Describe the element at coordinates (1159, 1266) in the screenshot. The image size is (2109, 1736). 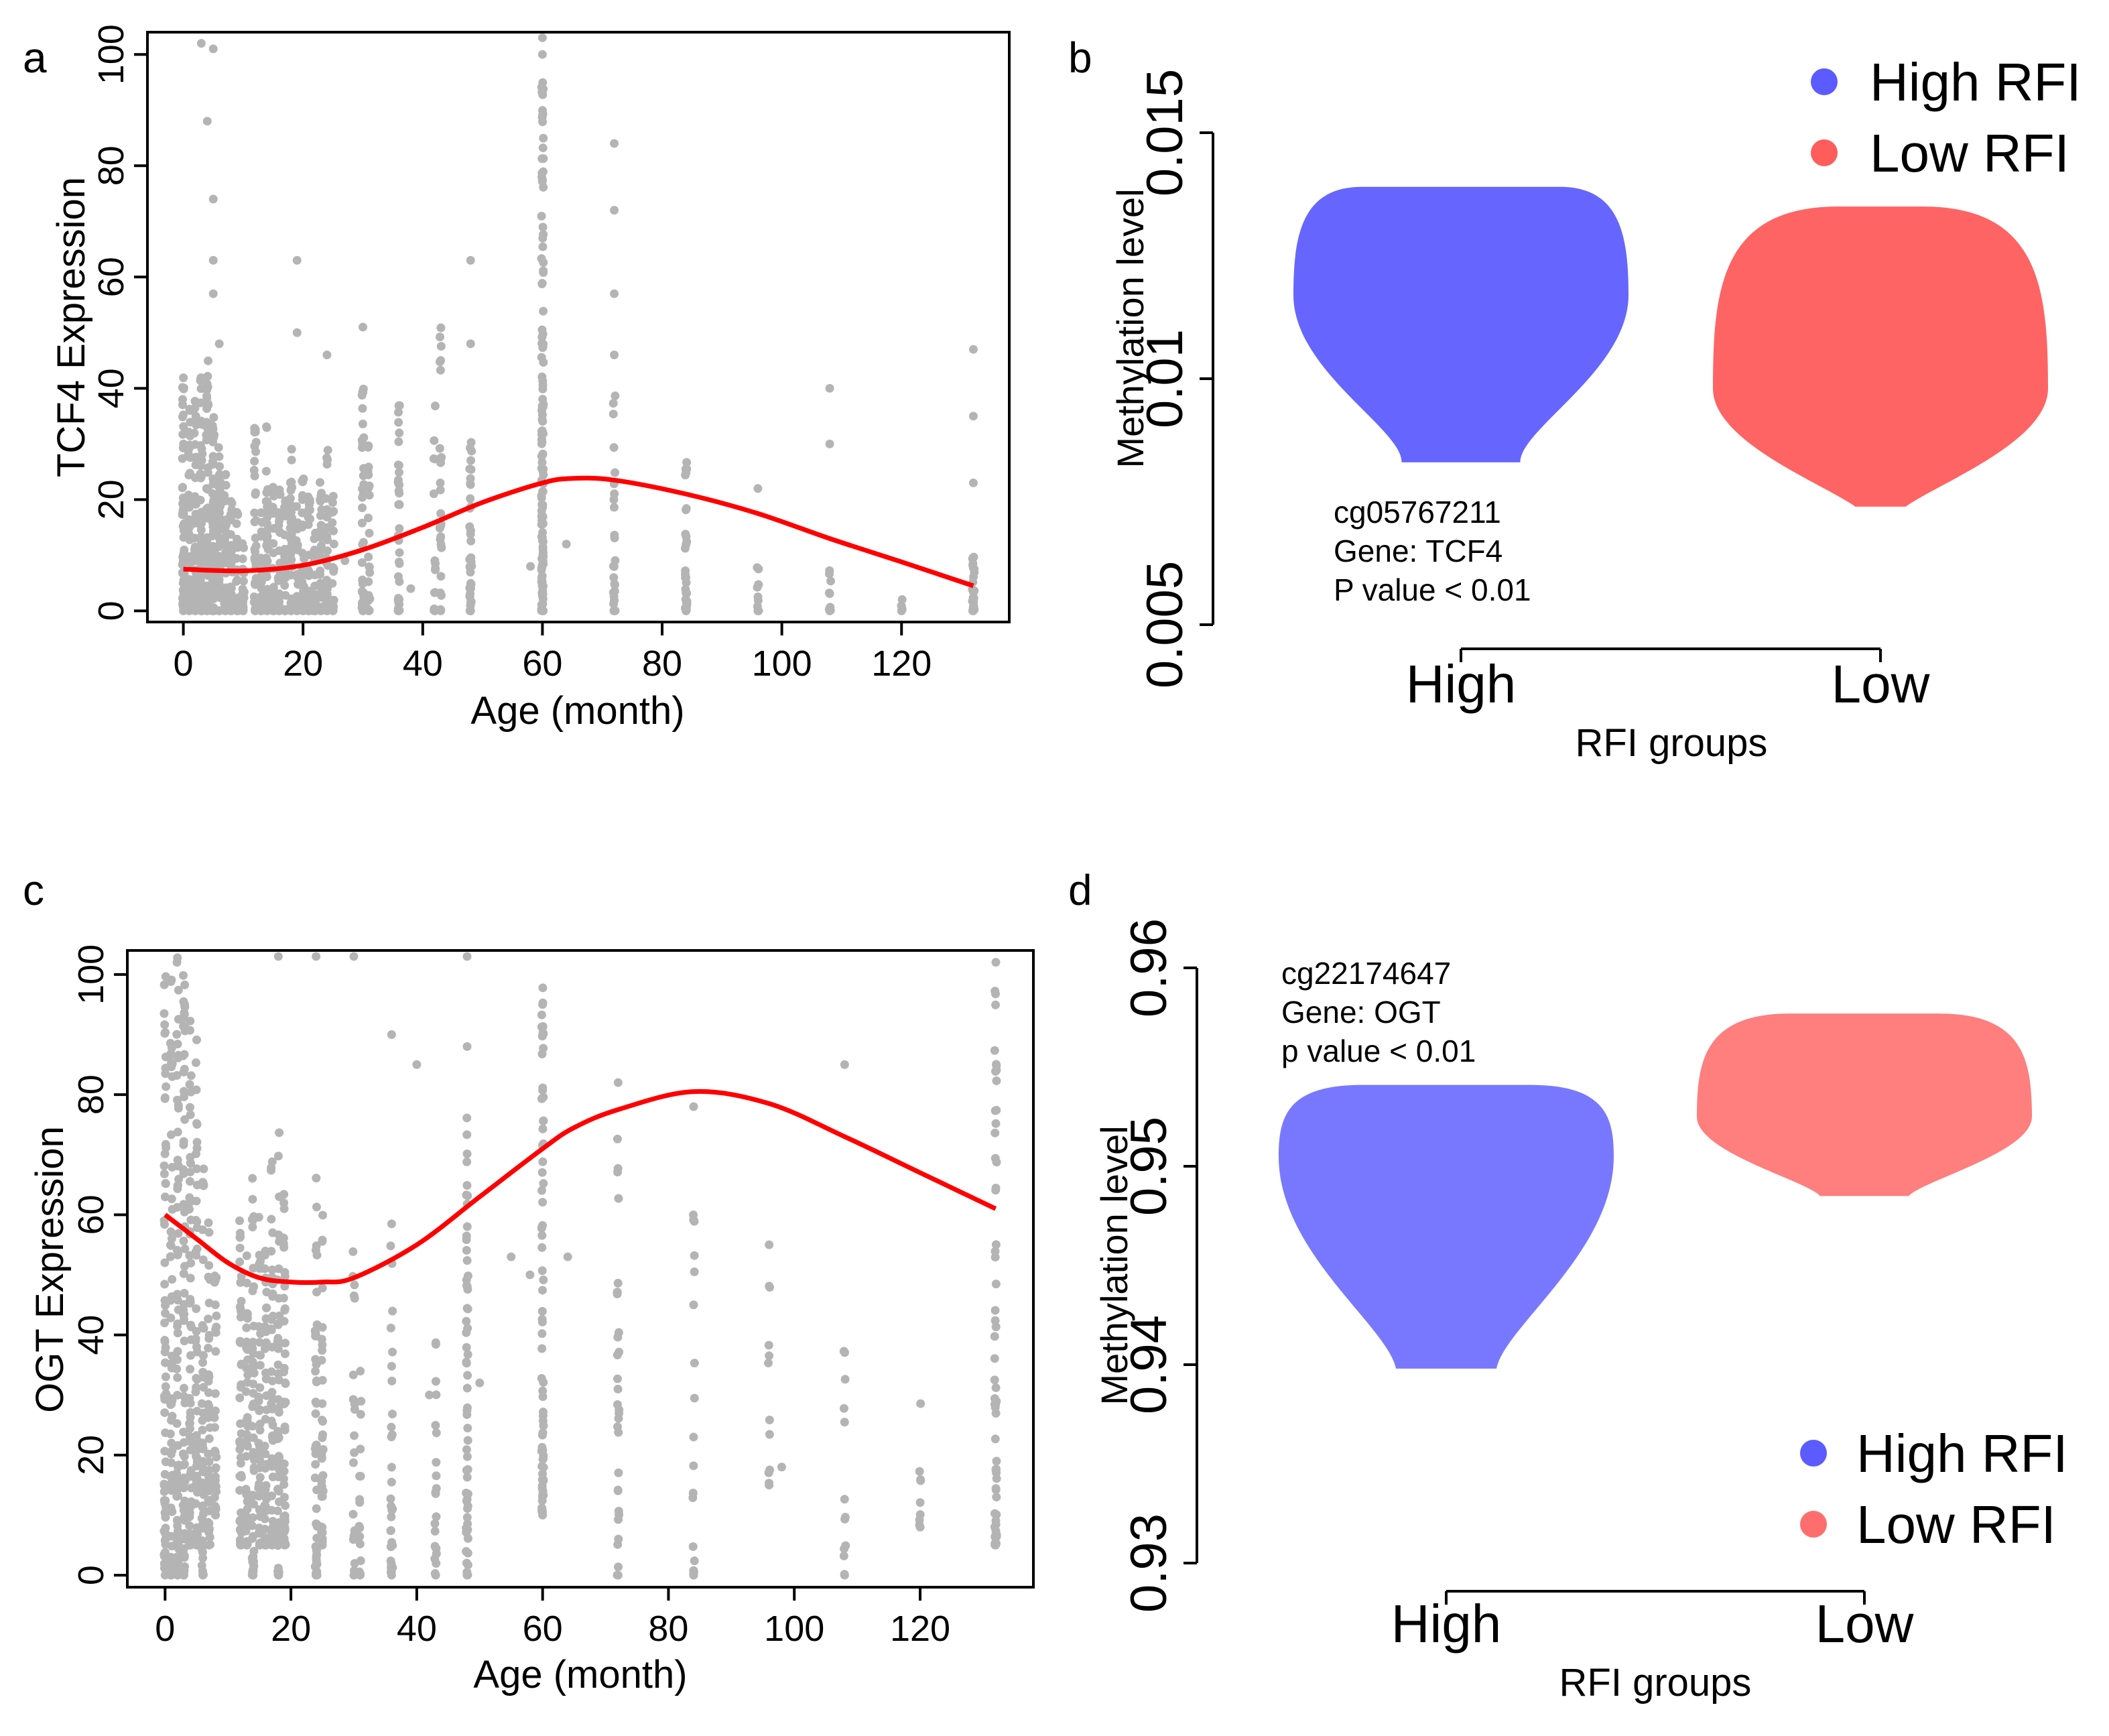
I see `panel-d-y-ticks: 0.93 0.94 0.95 0.96` at that location.